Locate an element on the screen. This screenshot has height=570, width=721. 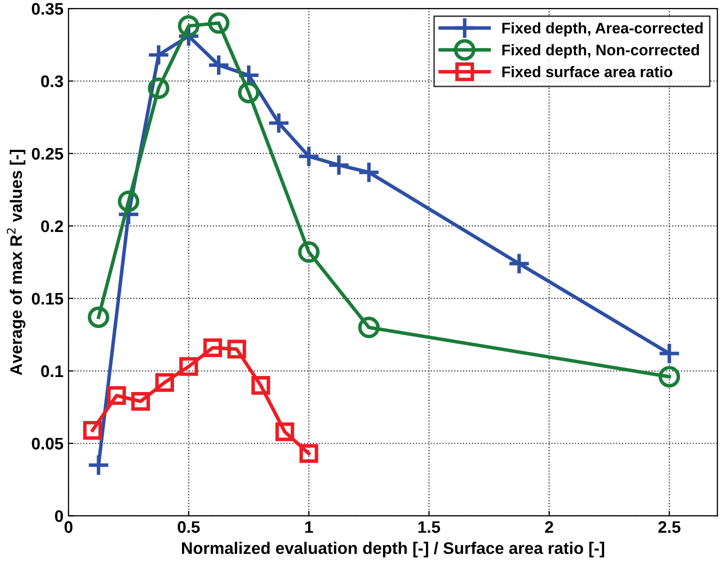
y-tick-label: 0.25 is located at coordinates (48, 154).